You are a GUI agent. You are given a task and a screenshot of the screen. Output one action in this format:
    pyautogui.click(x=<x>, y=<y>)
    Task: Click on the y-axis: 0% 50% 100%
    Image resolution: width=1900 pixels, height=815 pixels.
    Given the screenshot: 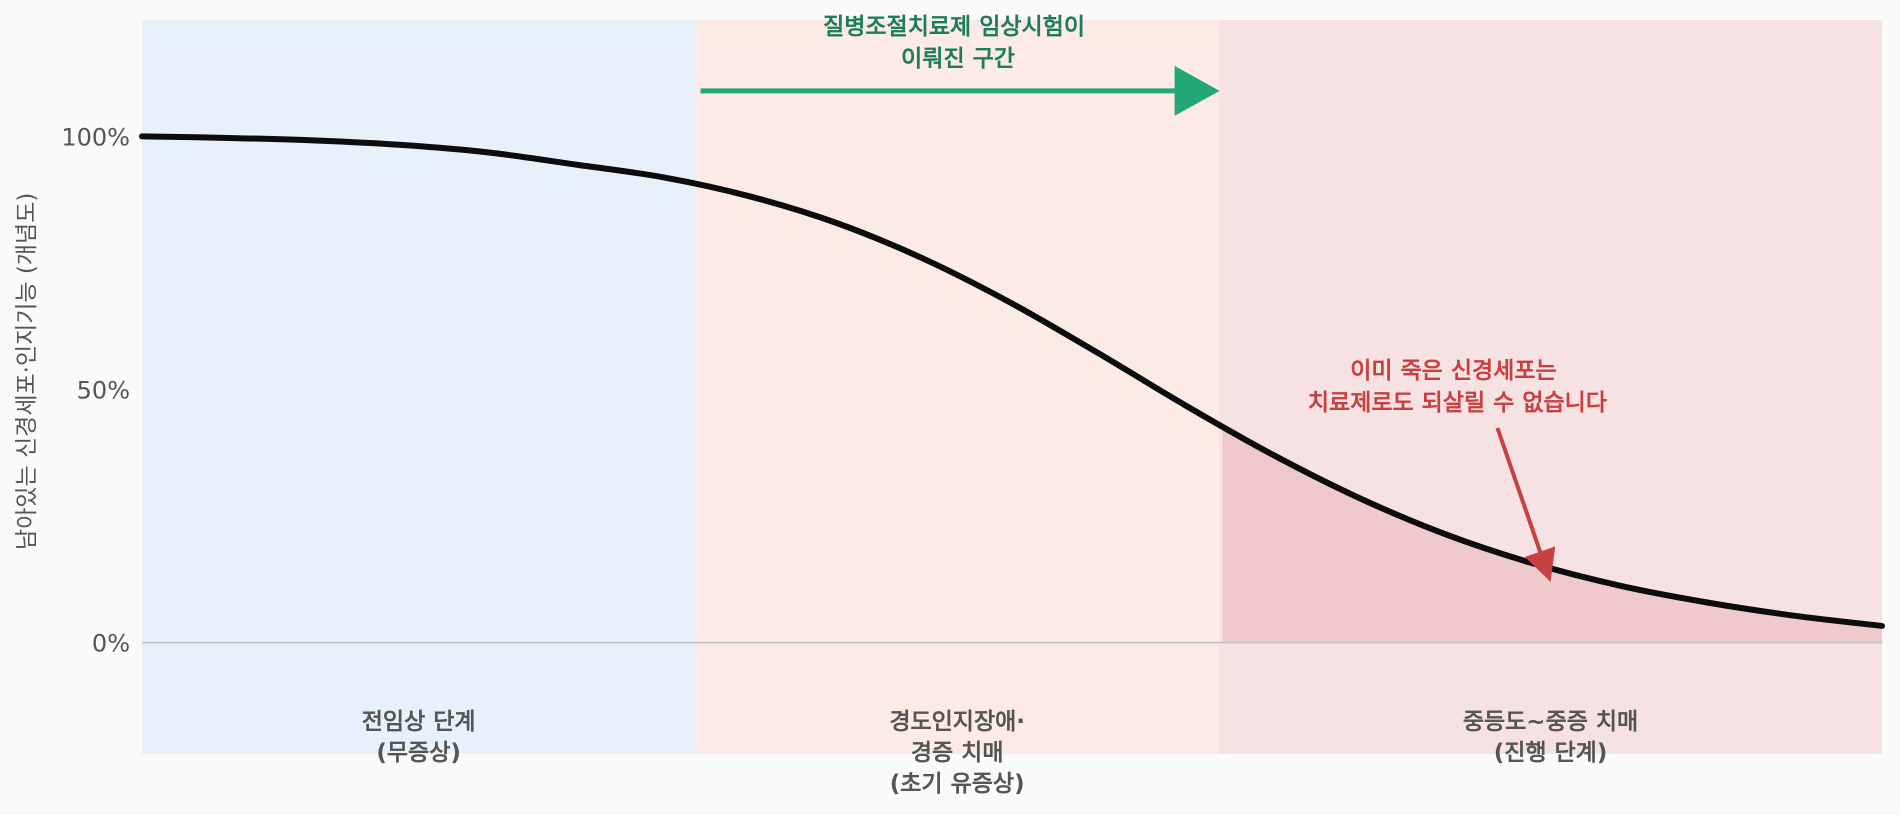 What is the action you would take?
    pyautogui.click(x=95, y=390)
    